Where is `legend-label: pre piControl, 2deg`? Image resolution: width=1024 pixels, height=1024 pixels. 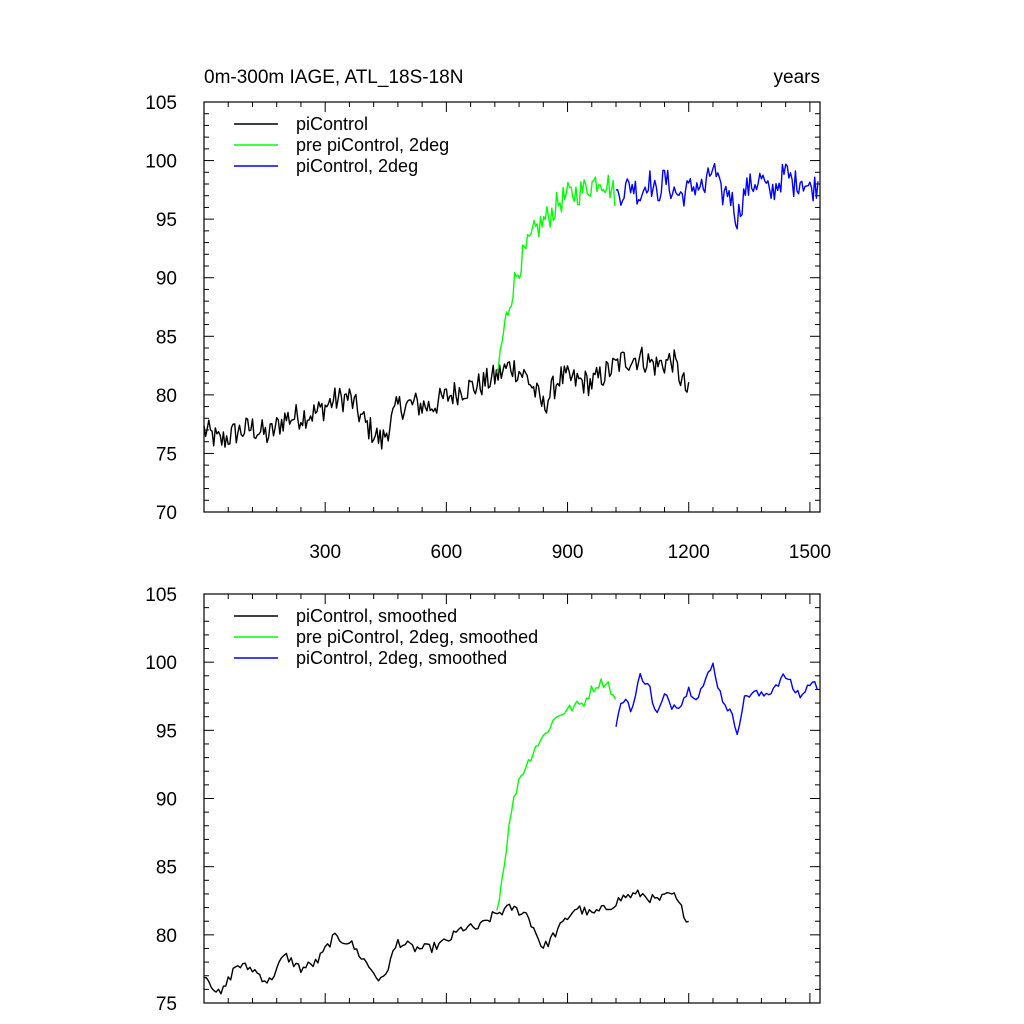
legend-label: pre piControl, 2deg is located at coordinates (372, 145).